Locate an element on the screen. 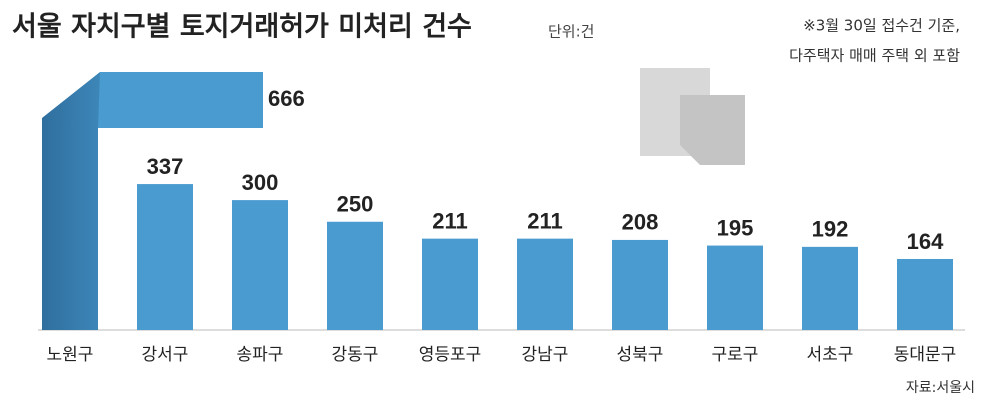  unit-label: 단위:건 is located at coordinates (571, 32).